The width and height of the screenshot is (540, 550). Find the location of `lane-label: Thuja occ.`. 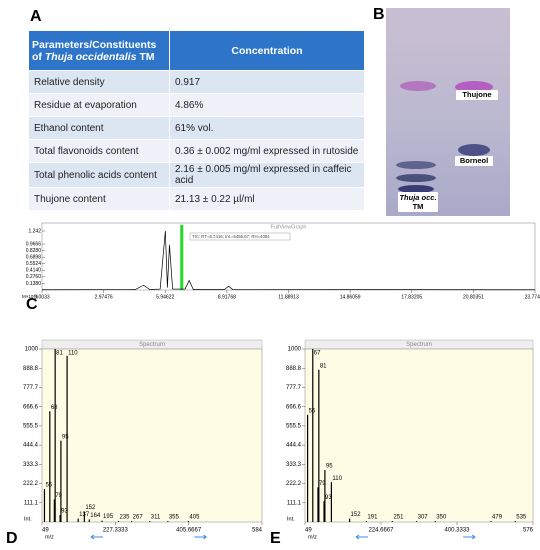

lane-label: Thuja occ. is located at coordinates (417, 197).